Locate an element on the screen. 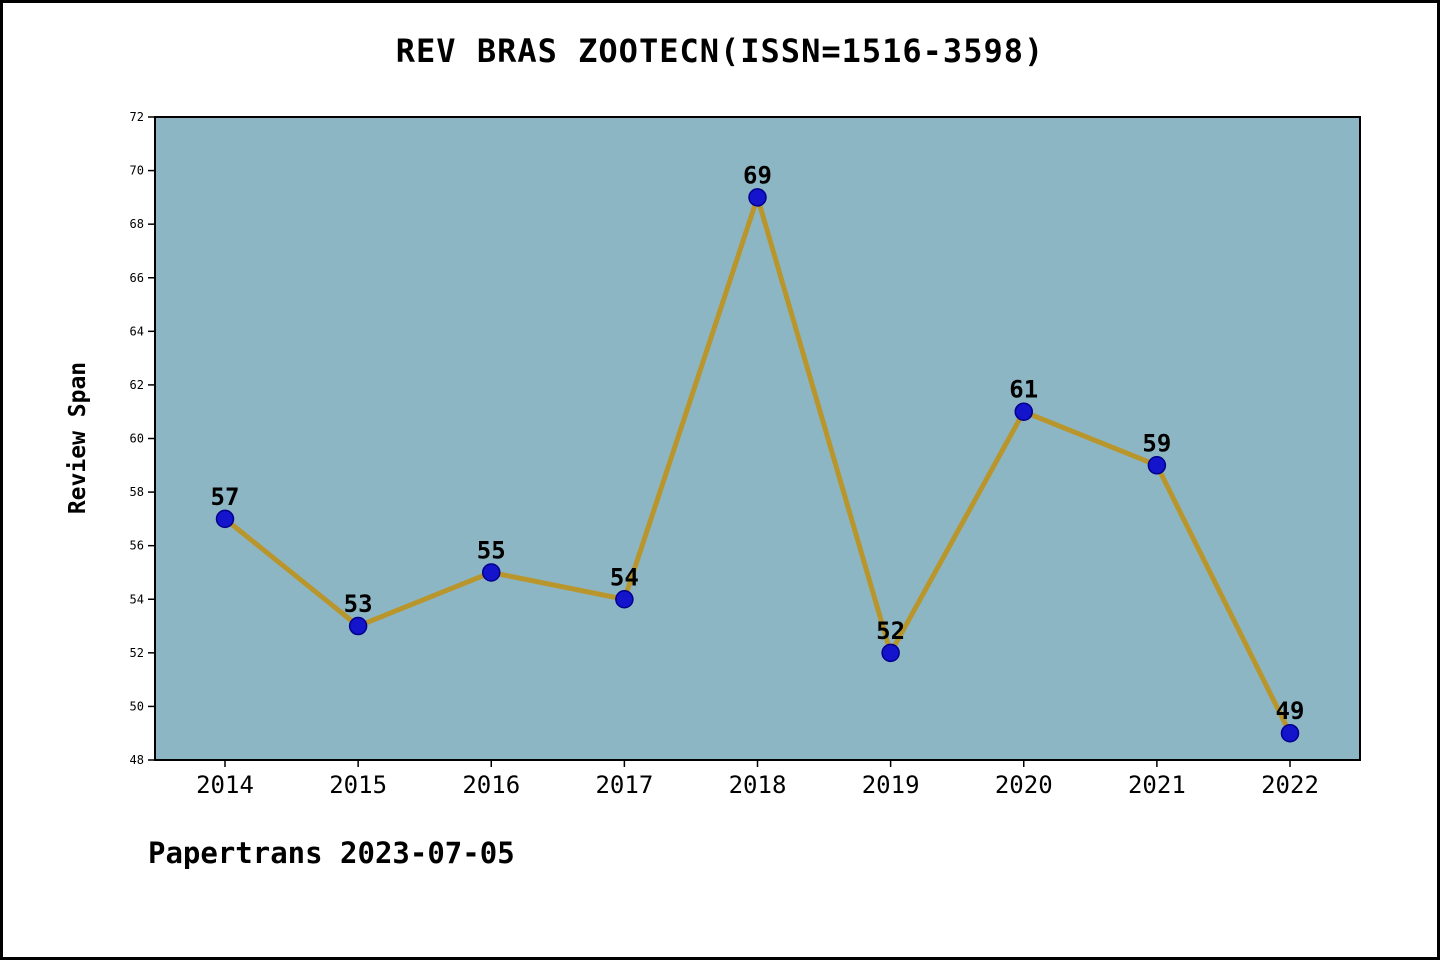 This screenshot has width=1440, height=960. x-tick-label: 2020 is located at coordinates (1024, 785).